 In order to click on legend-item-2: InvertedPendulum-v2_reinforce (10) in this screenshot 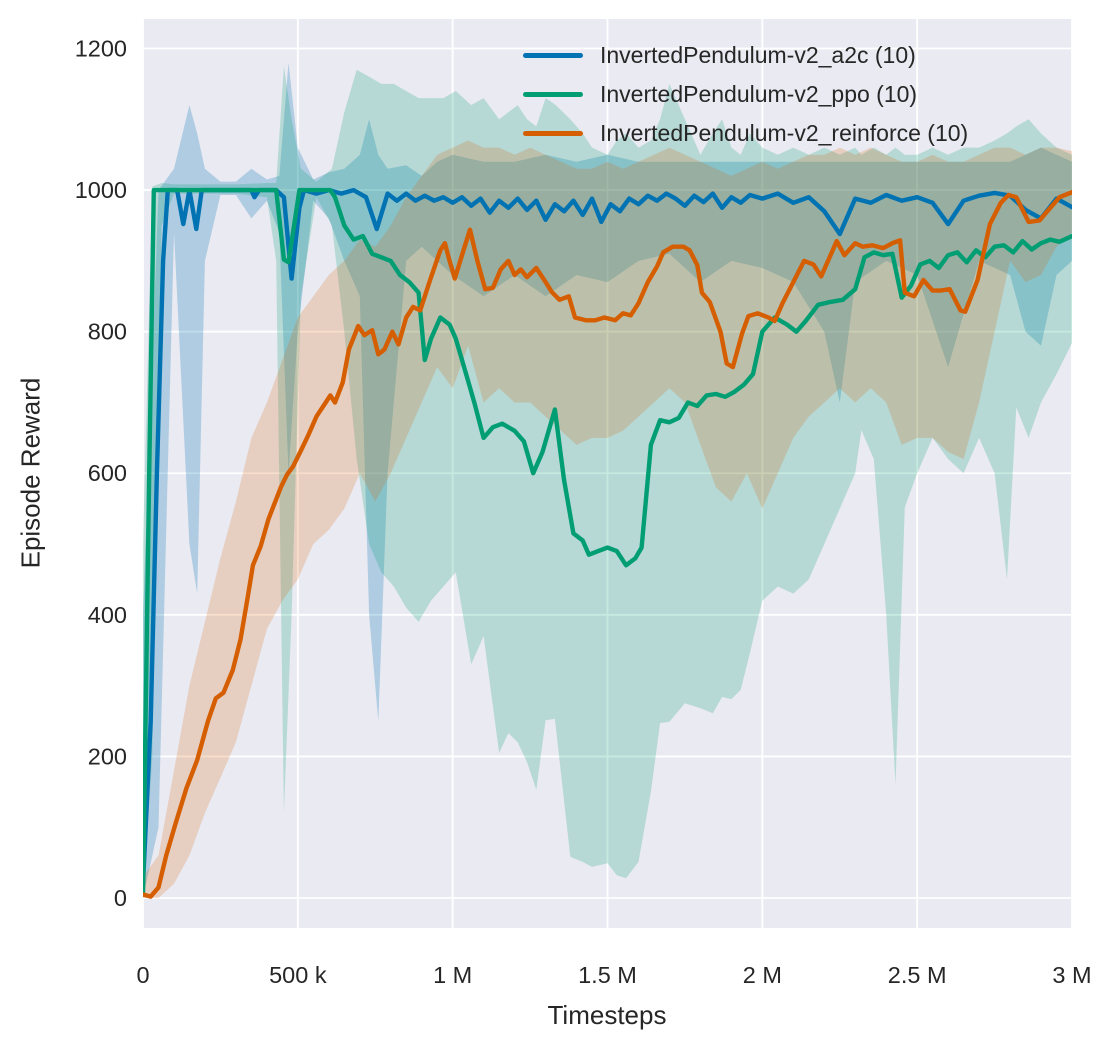, I will do `click(745, 133)`.